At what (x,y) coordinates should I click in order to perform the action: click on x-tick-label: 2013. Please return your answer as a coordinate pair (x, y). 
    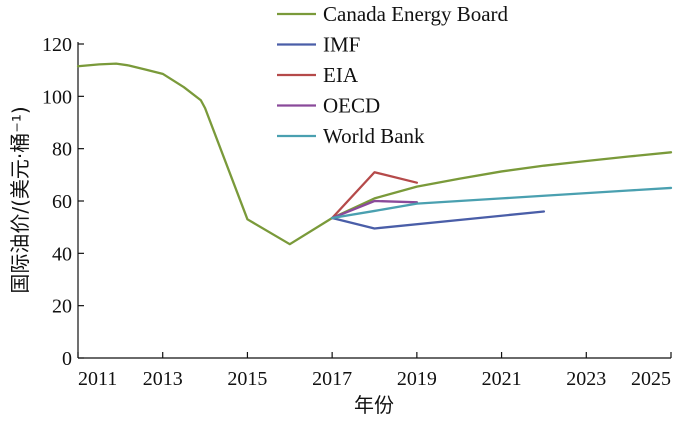
    Looking at the image, I should click on (163, 379).